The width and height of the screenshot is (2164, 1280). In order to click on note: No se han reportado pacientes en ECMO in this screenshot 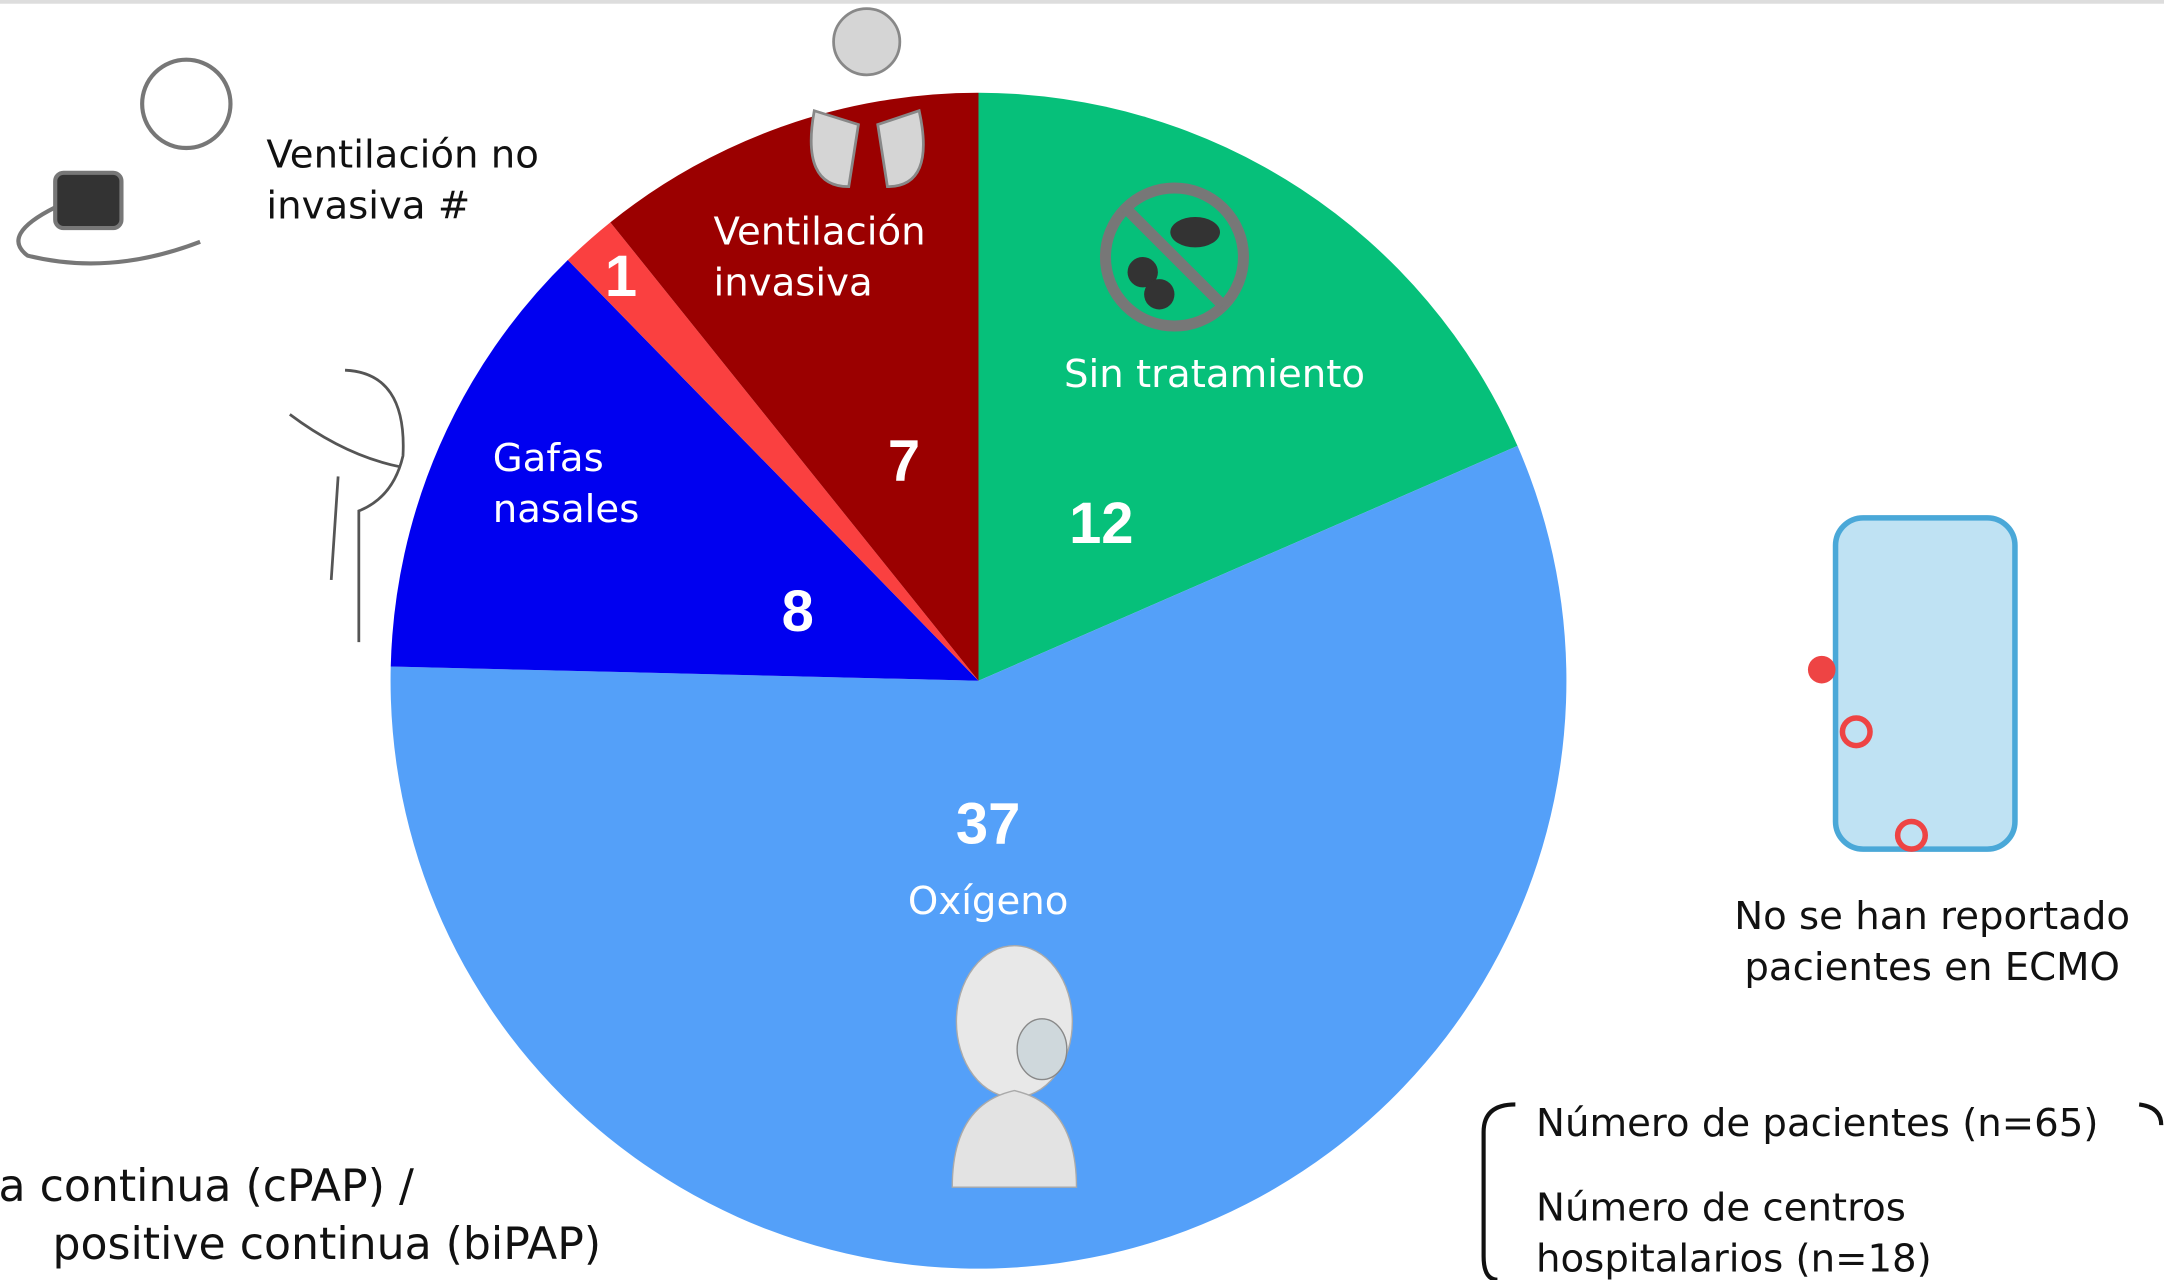, I will do `click(1932, 941)`.